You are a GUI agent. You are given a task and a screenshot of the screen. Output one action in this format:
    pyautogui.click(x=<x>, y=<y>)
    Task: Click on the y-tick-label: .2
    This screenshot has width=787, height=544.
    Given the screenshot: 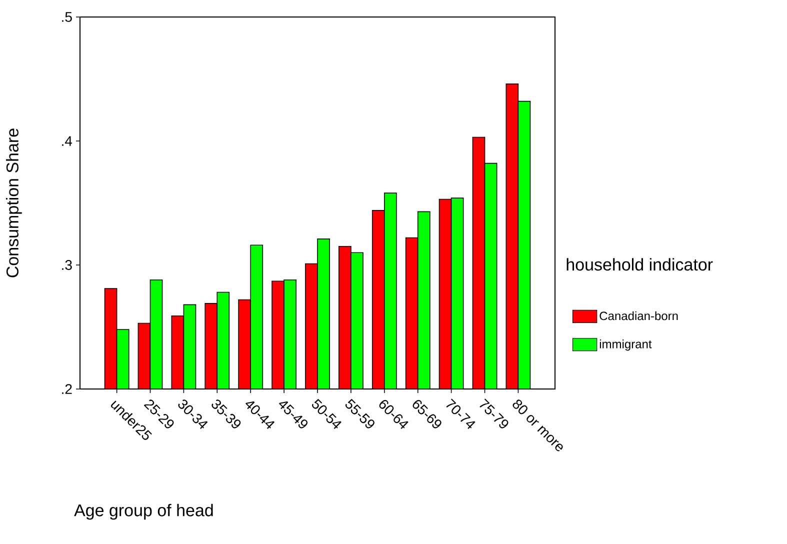 What is the action you would take?
    pyautogui.click(x=67, y=389)
    